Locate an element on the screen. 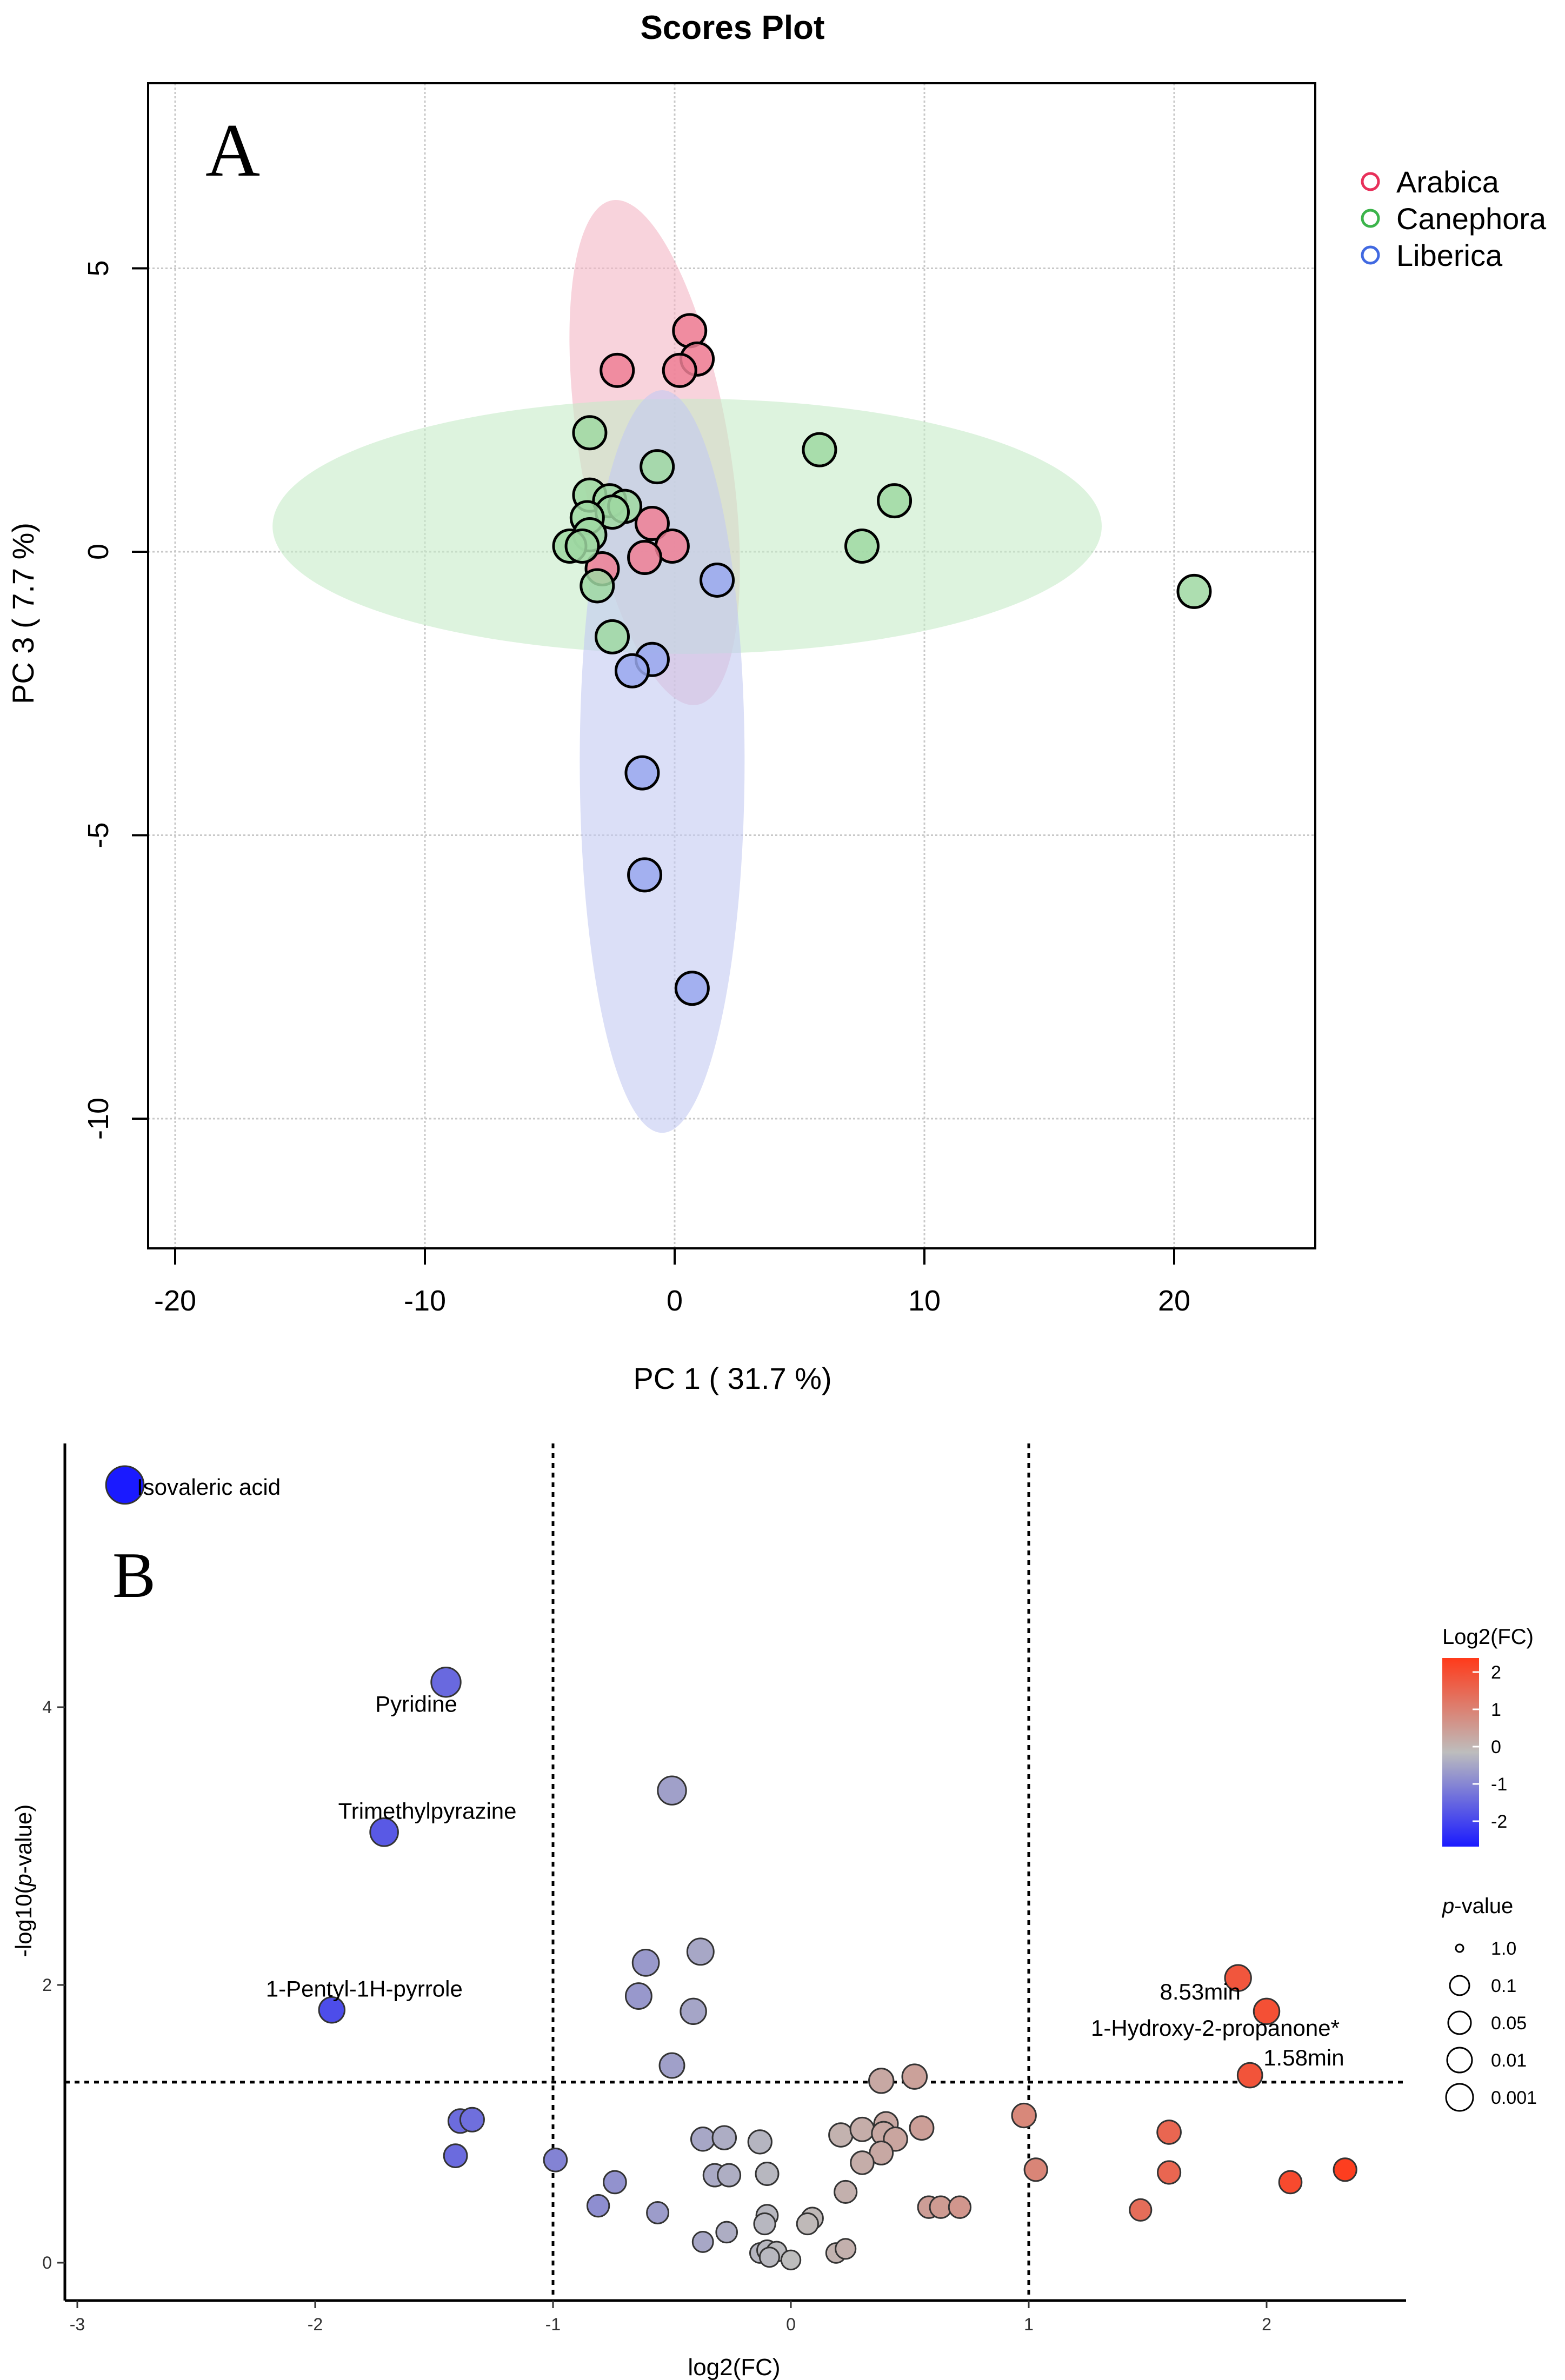 The image size is (1565, 2380). size-legend-label: 0.01 is located at coordinates (1509, 2060).